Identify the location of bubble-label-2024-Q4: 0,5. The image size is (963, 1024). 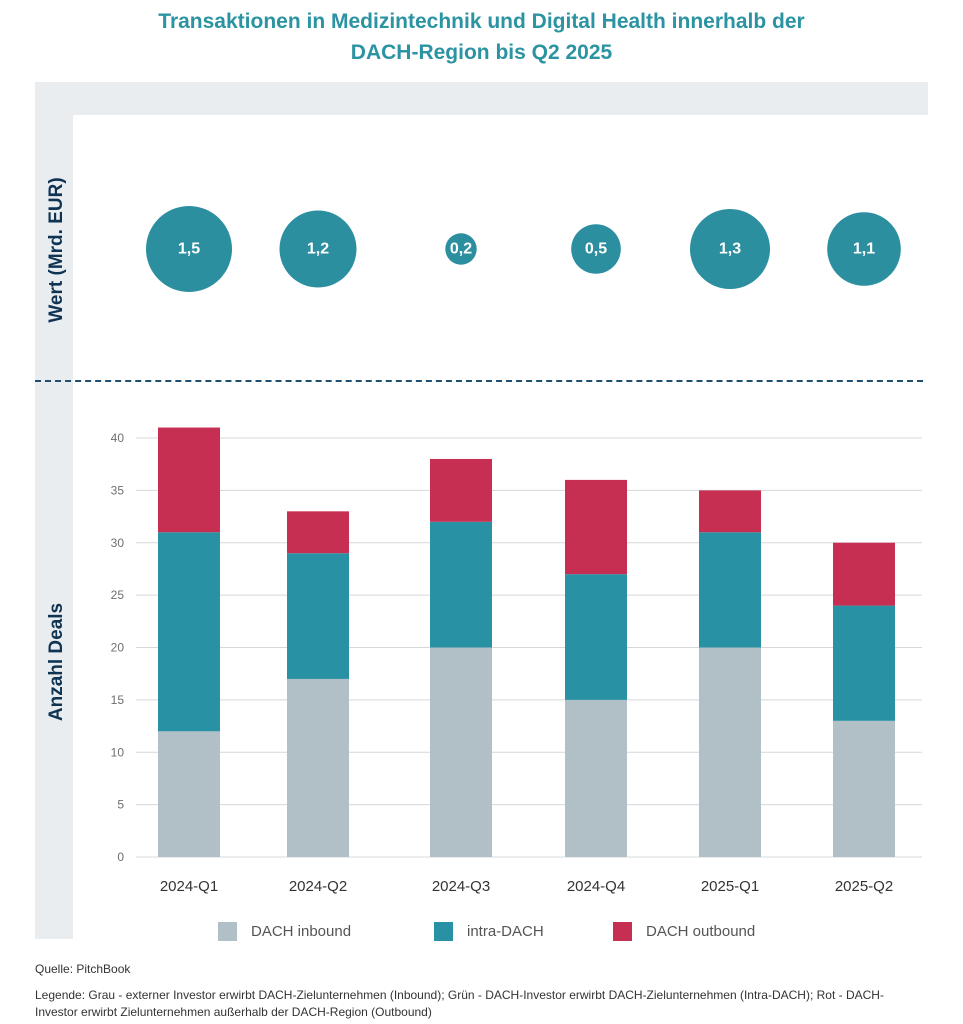
(596, 249).